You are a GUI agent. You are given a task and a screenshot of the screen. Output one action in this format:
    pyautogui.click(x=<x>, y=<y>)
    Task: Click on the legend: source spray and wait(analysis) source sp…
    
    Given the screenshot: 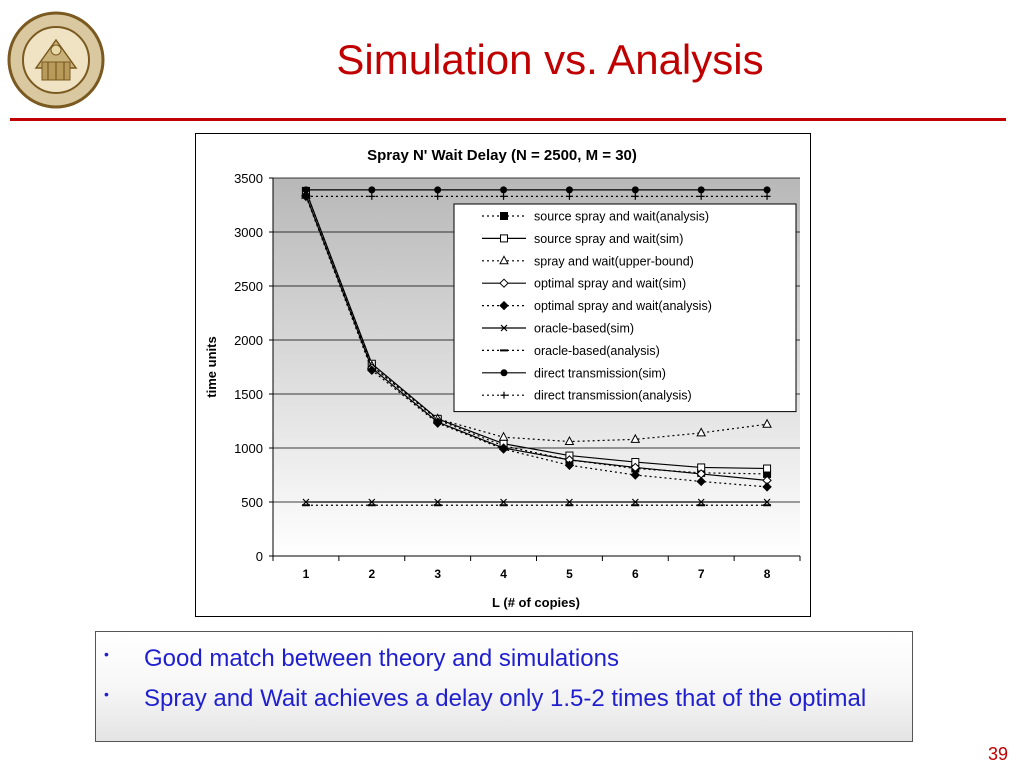 What is the action you would take?
    pyautogui.click(x=625, y=308)
    